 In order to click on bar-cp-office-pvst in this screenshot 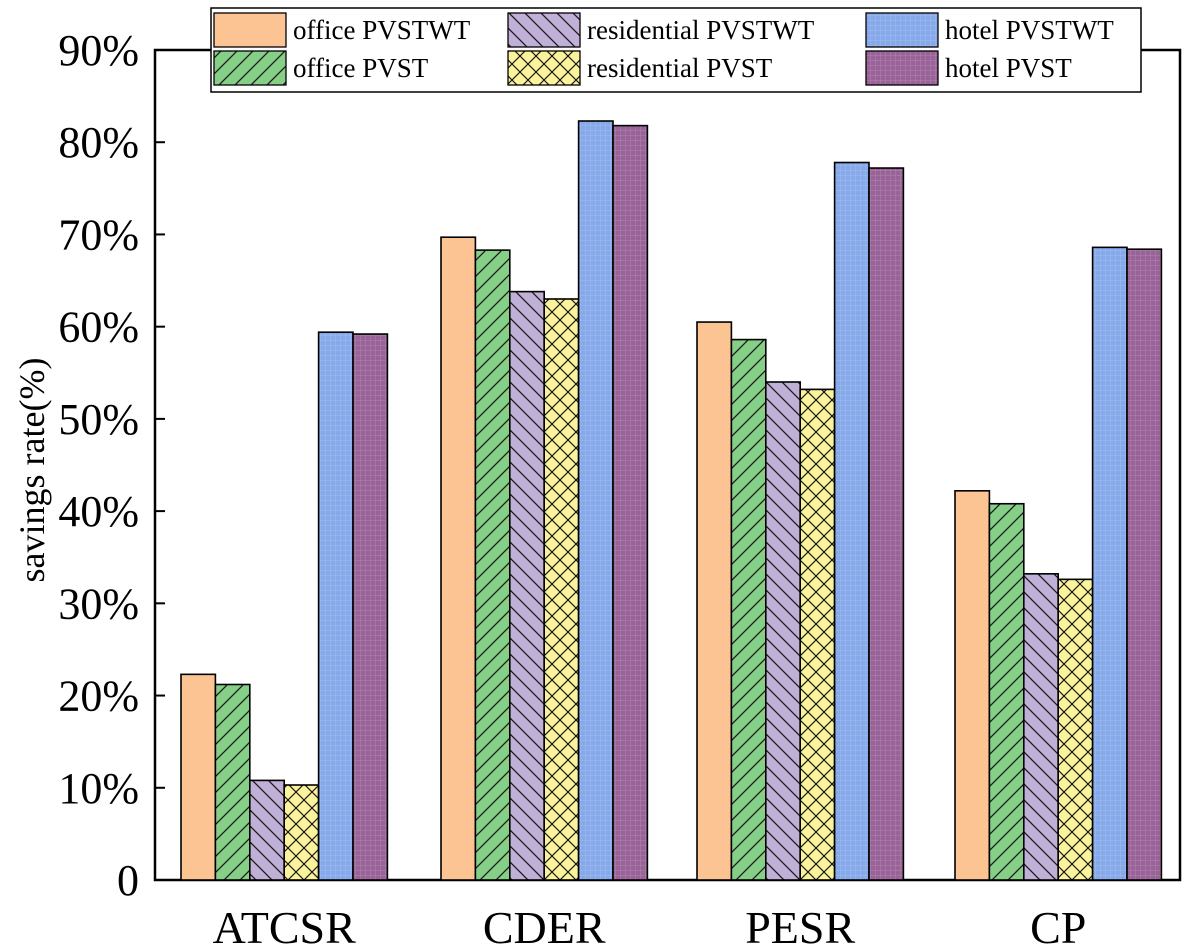, I will do `click(1006, 691)`.